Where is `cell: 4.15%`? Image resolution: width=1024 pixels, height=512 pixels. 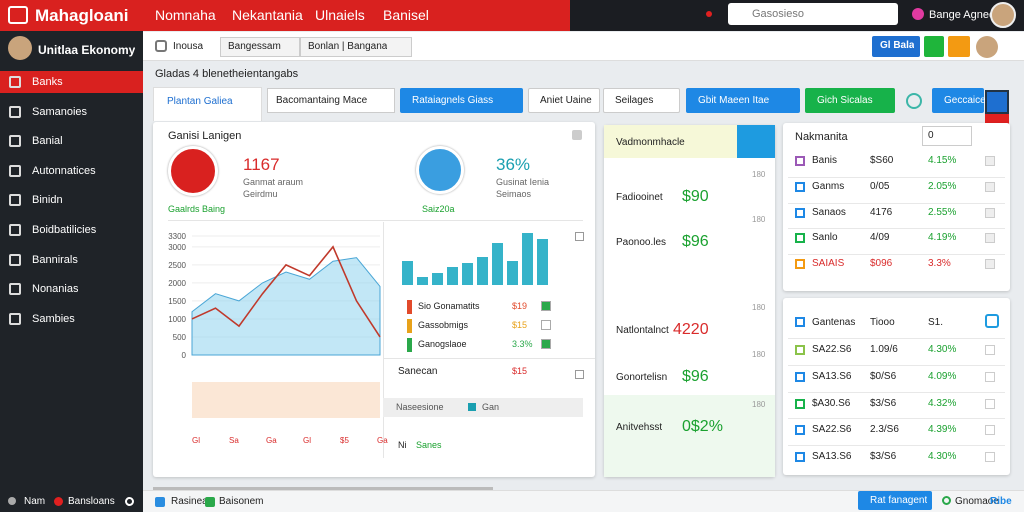 cell: 4.15% is located at coordinates (942, 160).